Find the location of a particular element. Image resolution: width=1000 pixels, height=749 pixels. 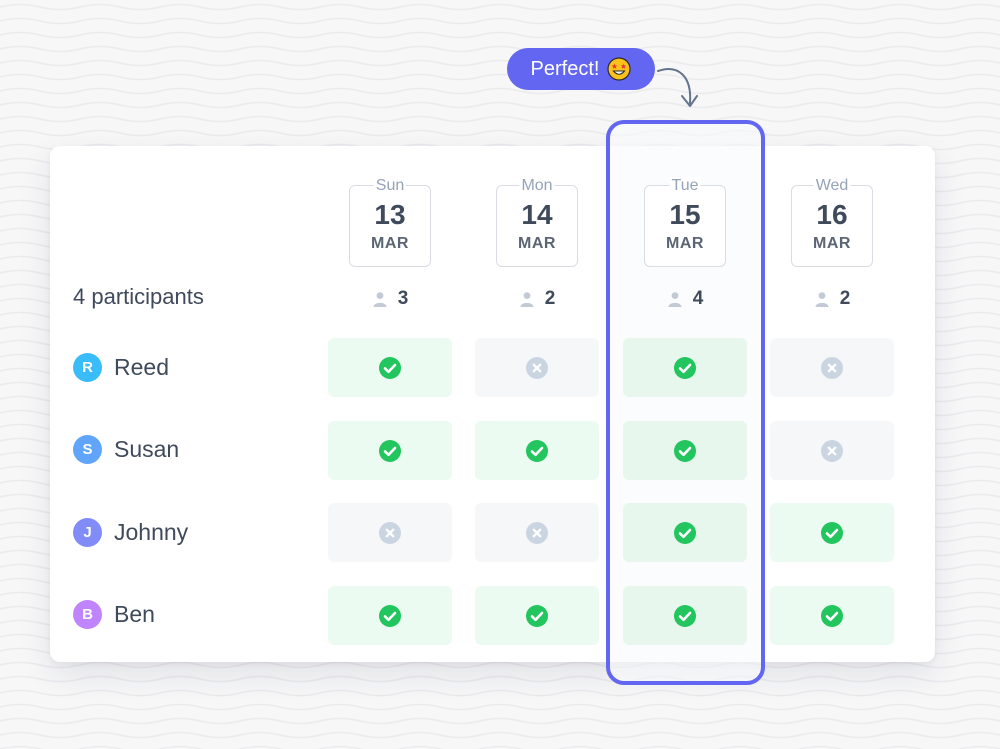

date-header-sun: Sun 13 MAR is located at coordinates (390, 222).